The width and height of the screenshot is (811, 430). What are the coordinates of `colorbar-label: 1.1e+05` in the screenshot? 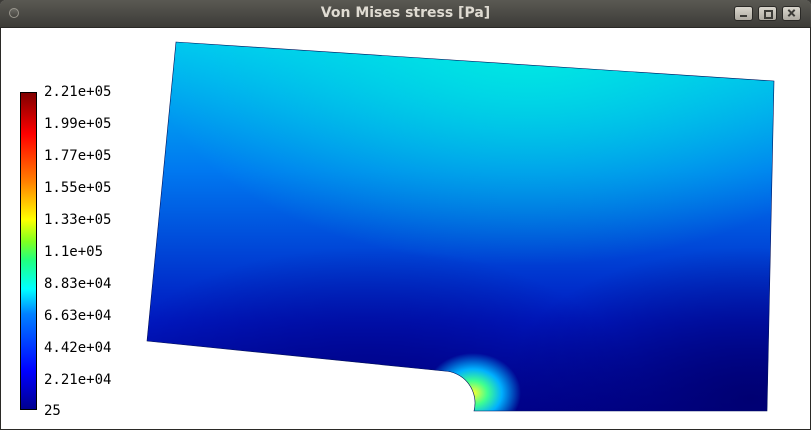 It's located at (74, 252).